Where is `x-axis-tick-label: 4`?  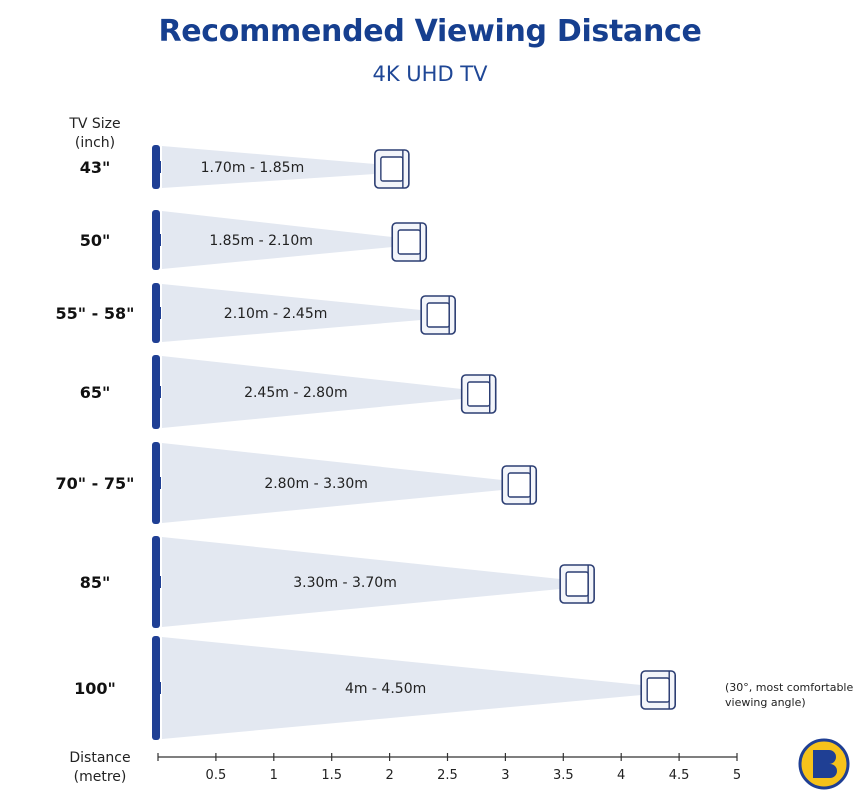 x-axis-tick-label: 4 is located at coordinates (621, 775).